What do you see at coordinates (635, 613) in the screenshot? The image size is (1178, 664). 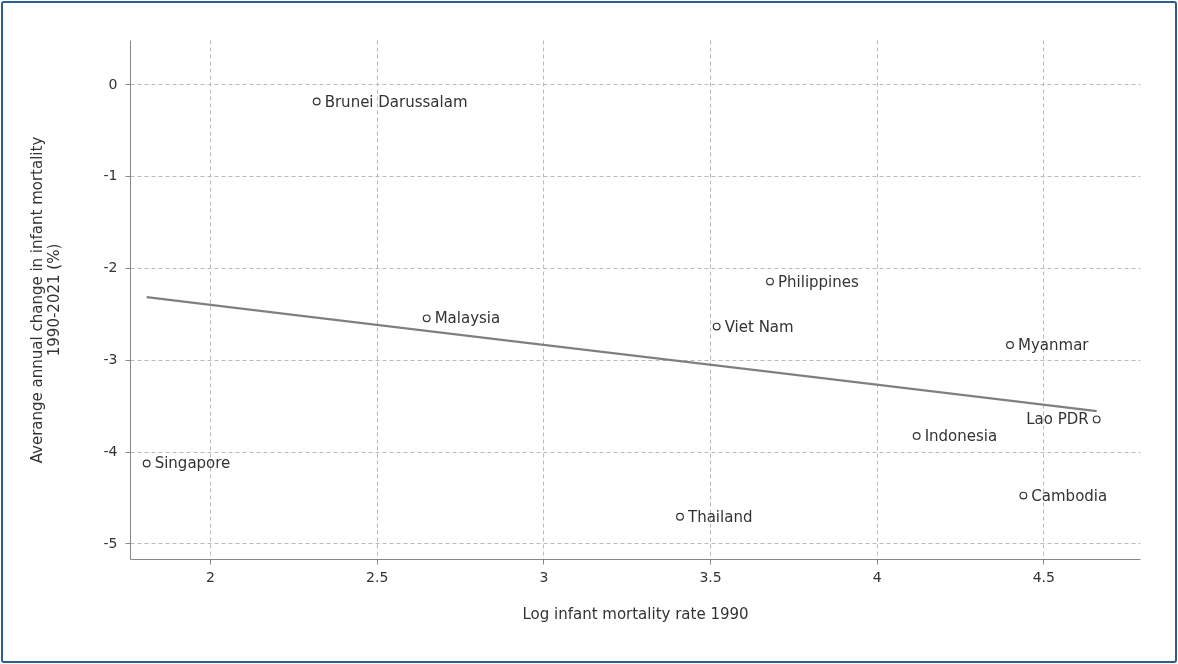 I see `x-axis-title: Log infant mortality rate 1990` at bounding box center [635, 613].